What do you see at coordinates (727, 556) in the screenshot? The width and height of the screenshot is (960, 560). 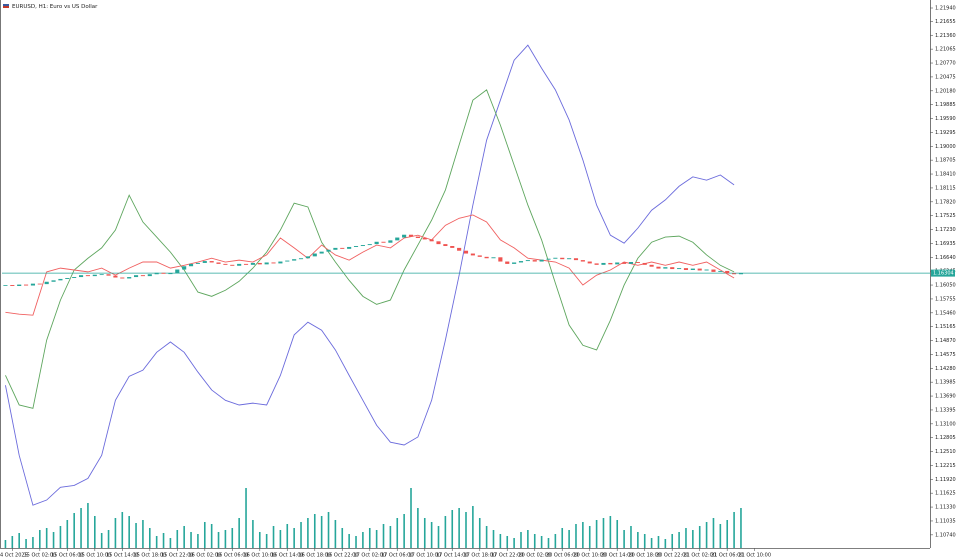 I see `x-tick-label: 21 Oct 06:00` at bounding box center [727, 556].